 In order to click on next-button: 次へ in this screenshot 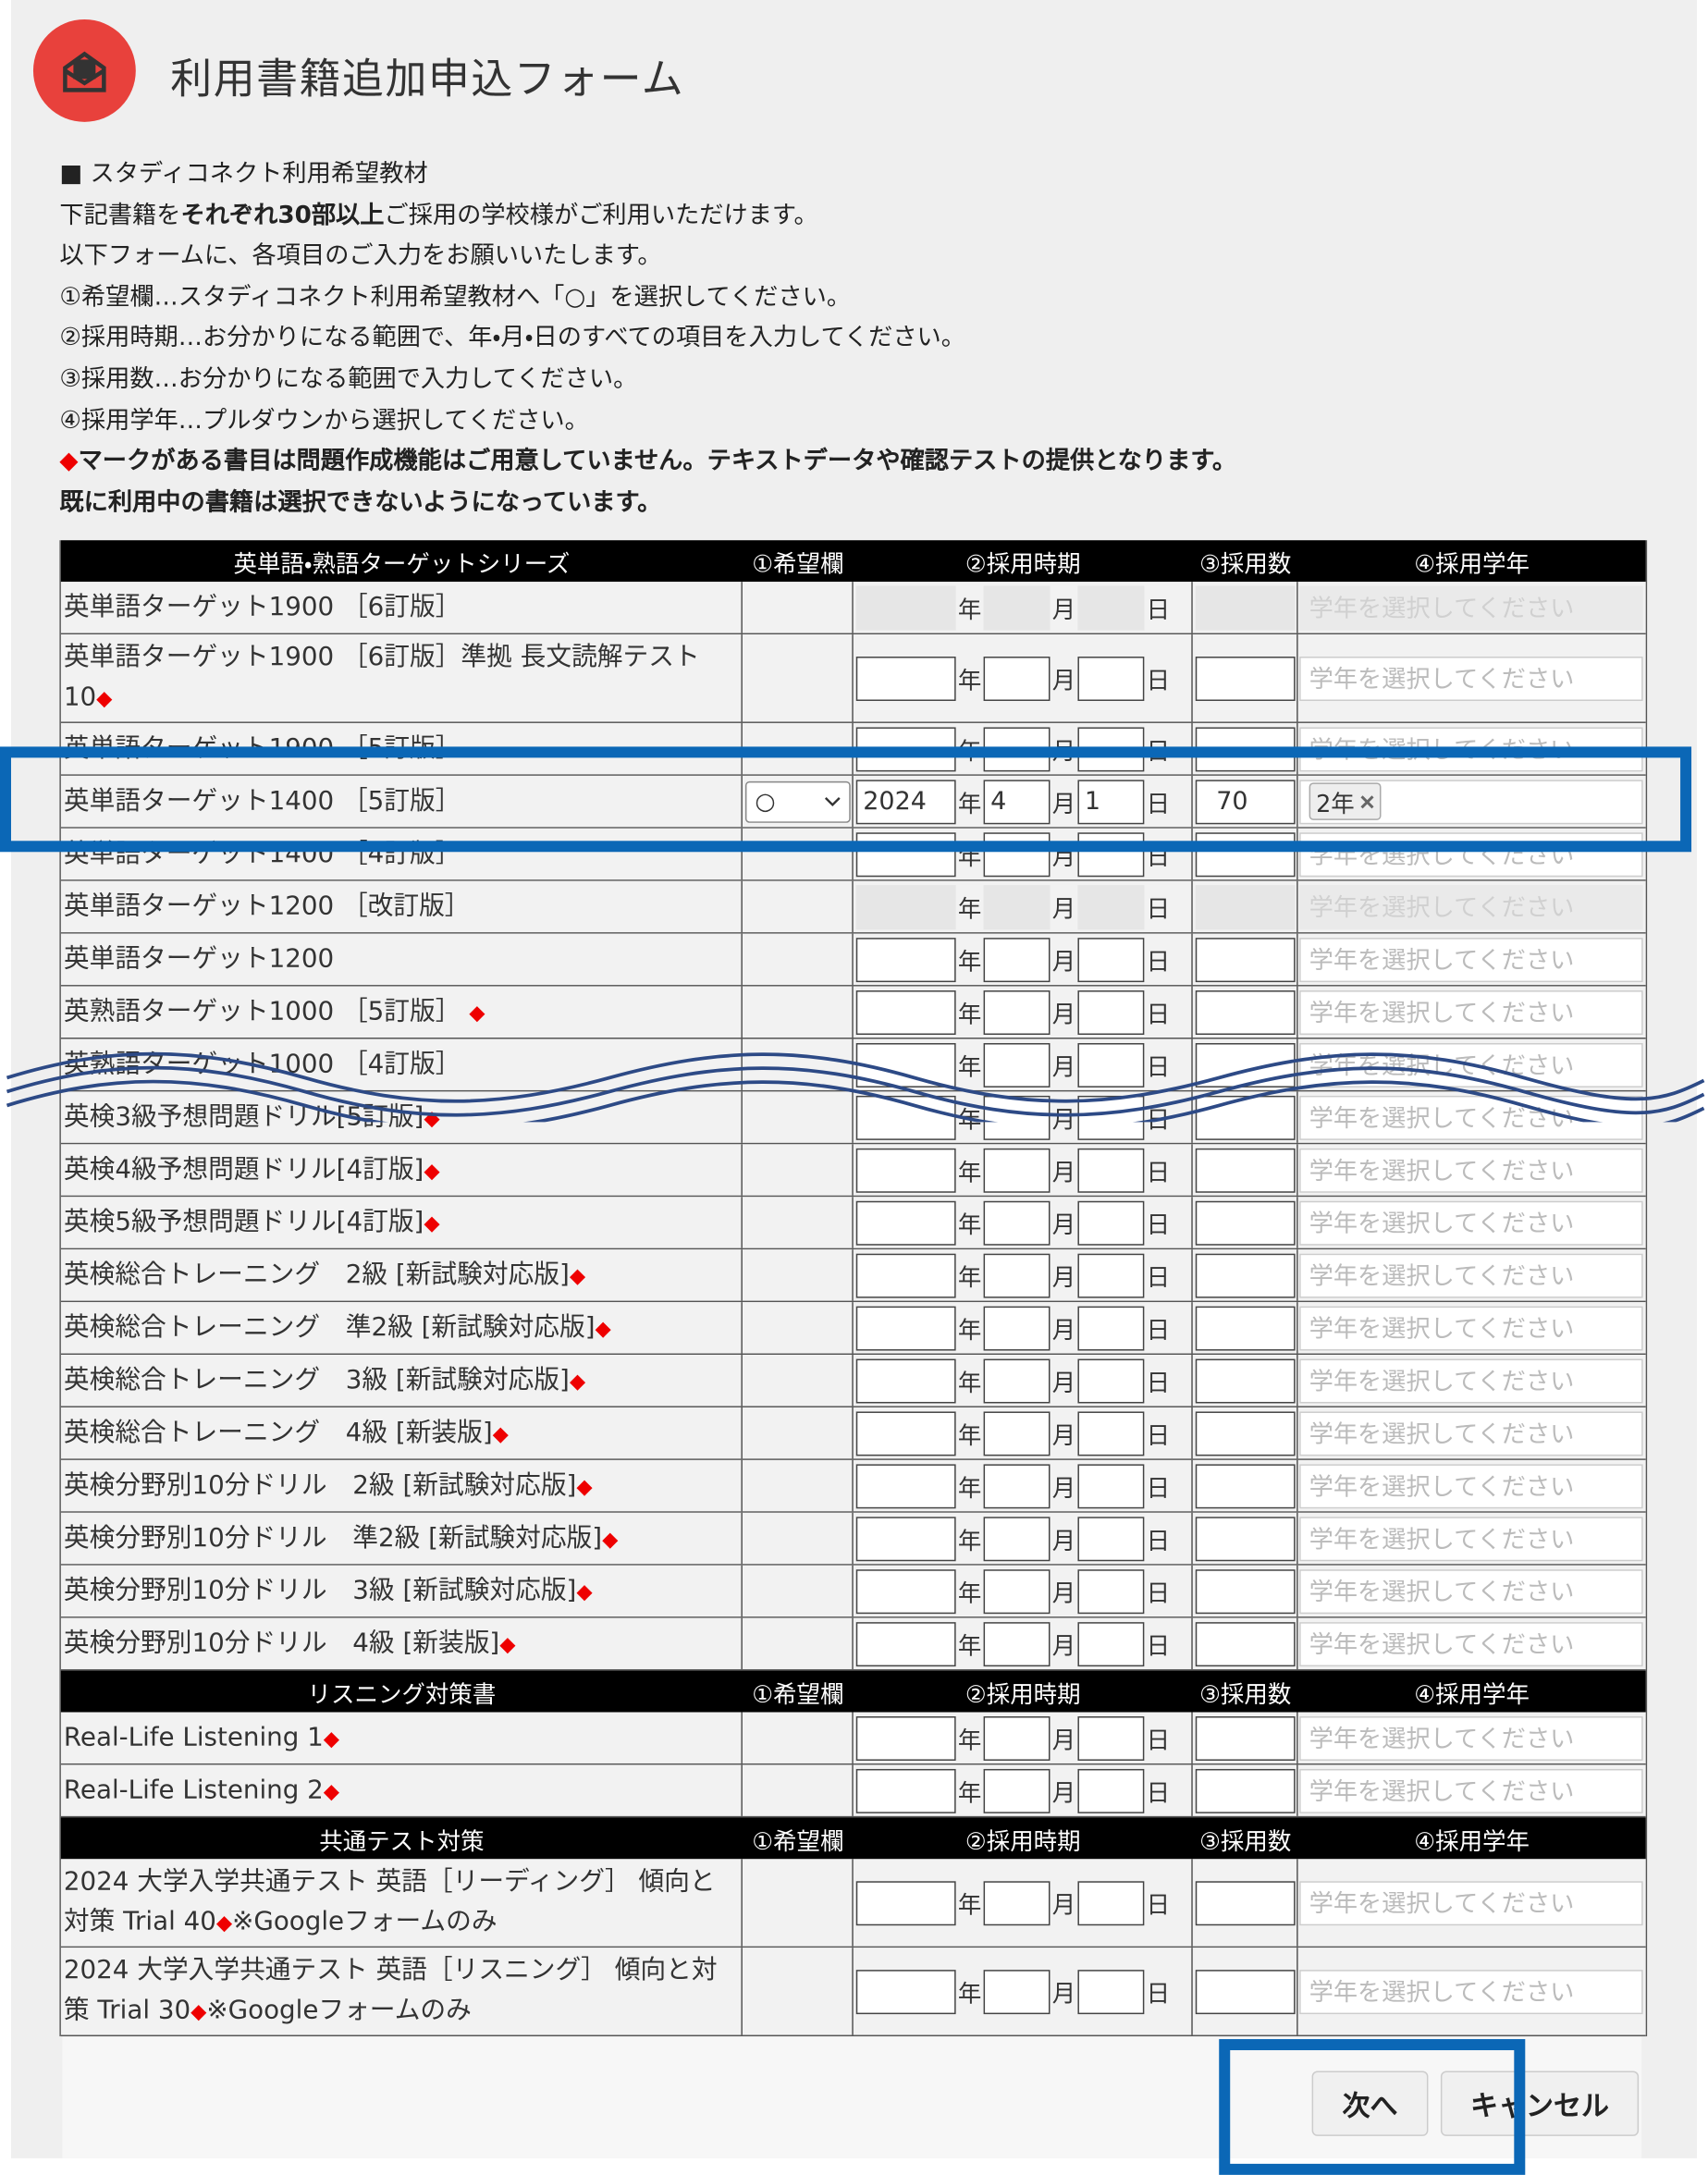, I will do `click(1370, 2103)`.